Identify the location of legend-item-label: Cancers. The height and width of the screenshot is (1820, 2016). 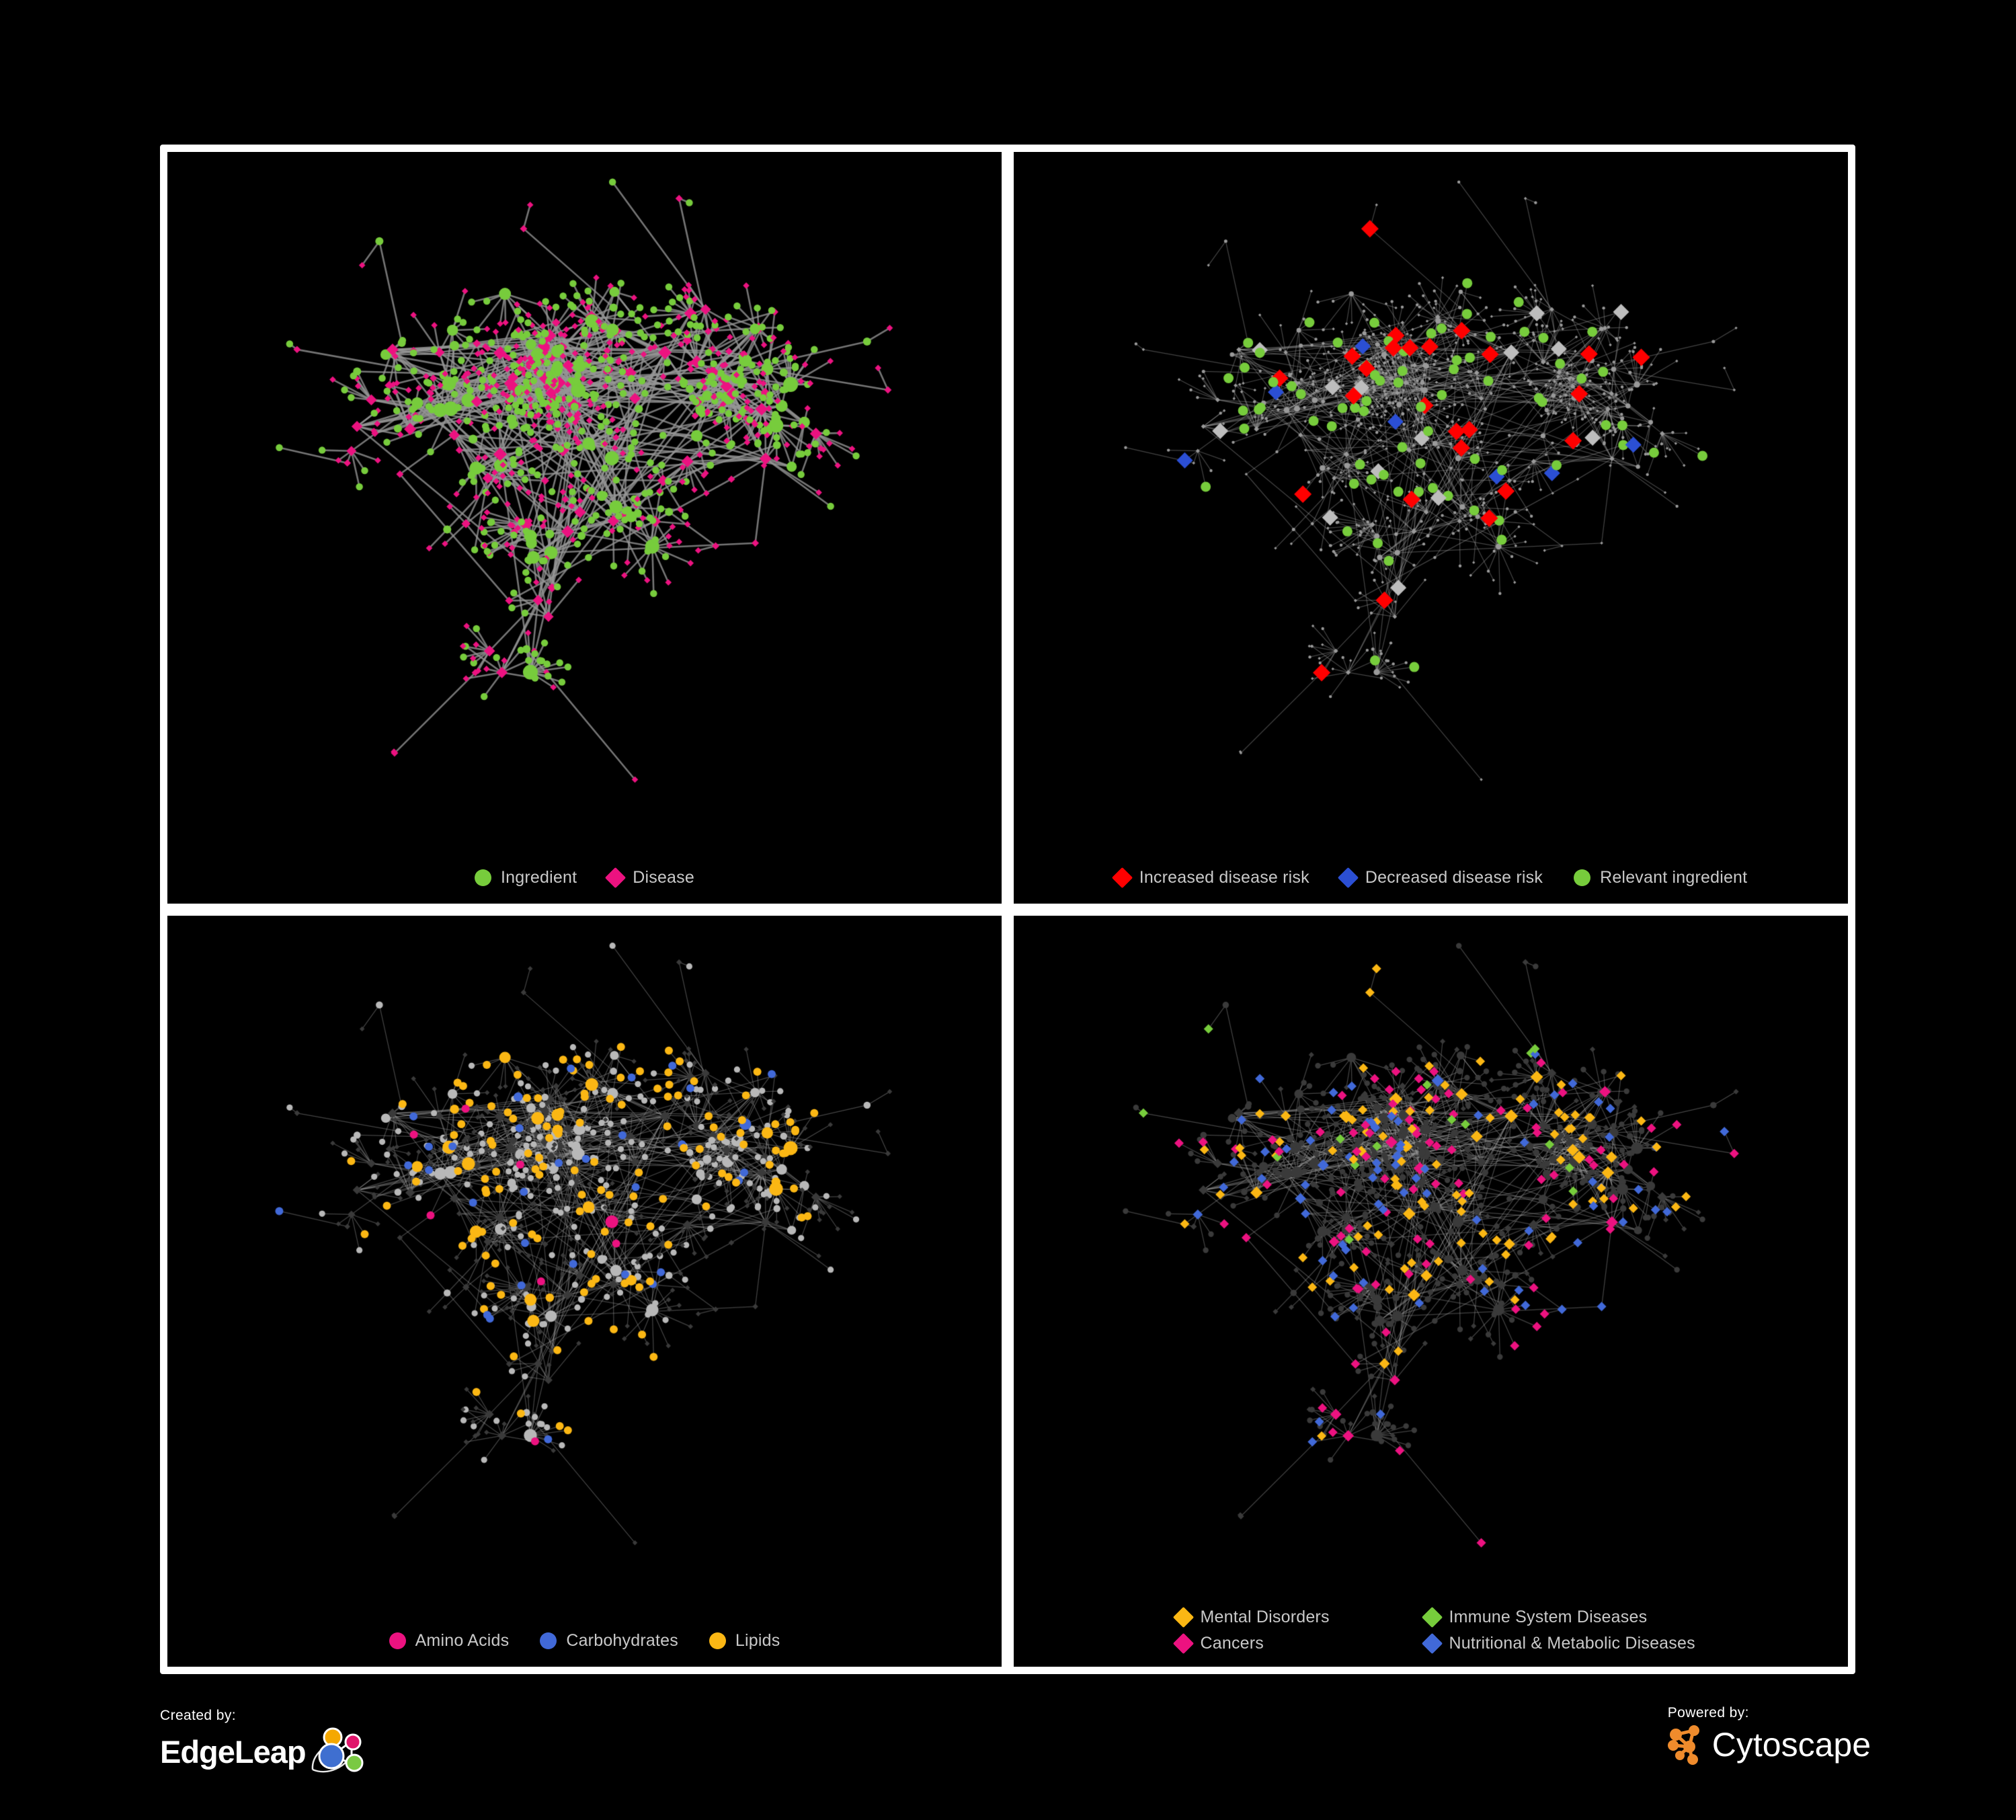
(1232, 1643).